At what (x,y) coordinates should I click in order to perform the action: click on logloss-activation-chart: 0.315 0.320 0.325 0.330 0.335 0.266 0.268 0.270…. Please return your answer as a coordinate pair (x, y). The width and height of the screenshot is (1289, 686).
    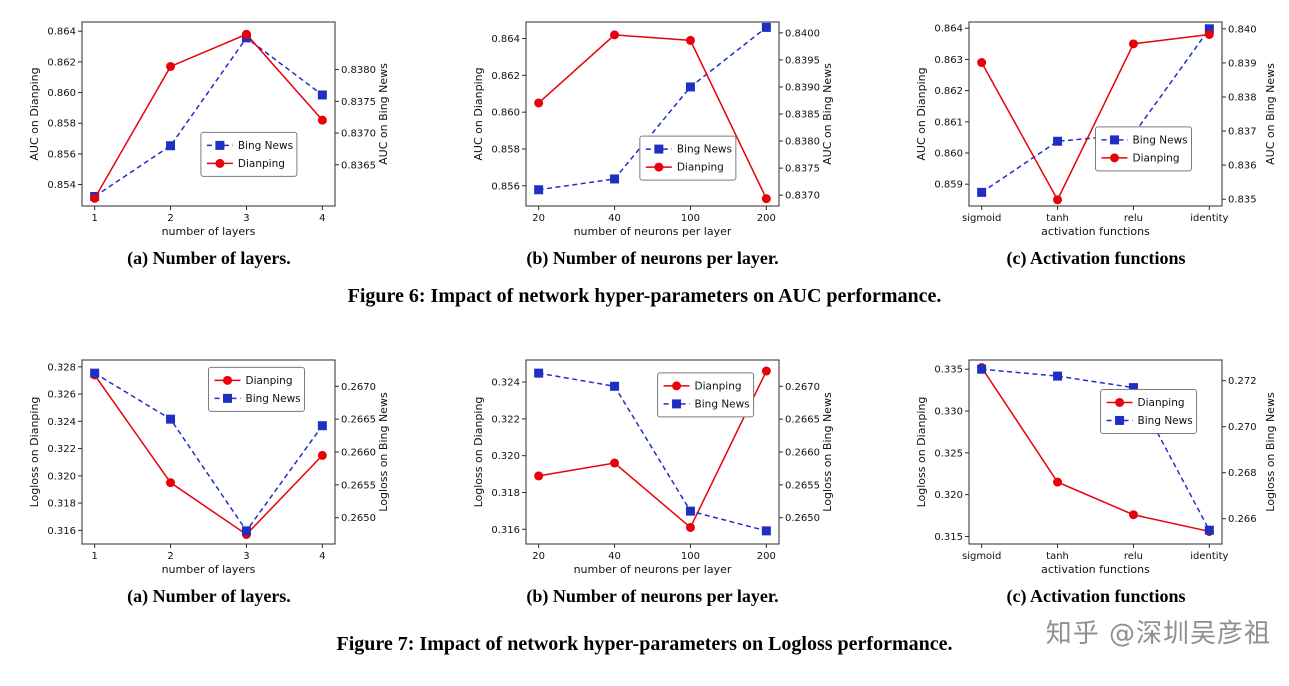
    Looking at the image, I should click on (1096, 464).